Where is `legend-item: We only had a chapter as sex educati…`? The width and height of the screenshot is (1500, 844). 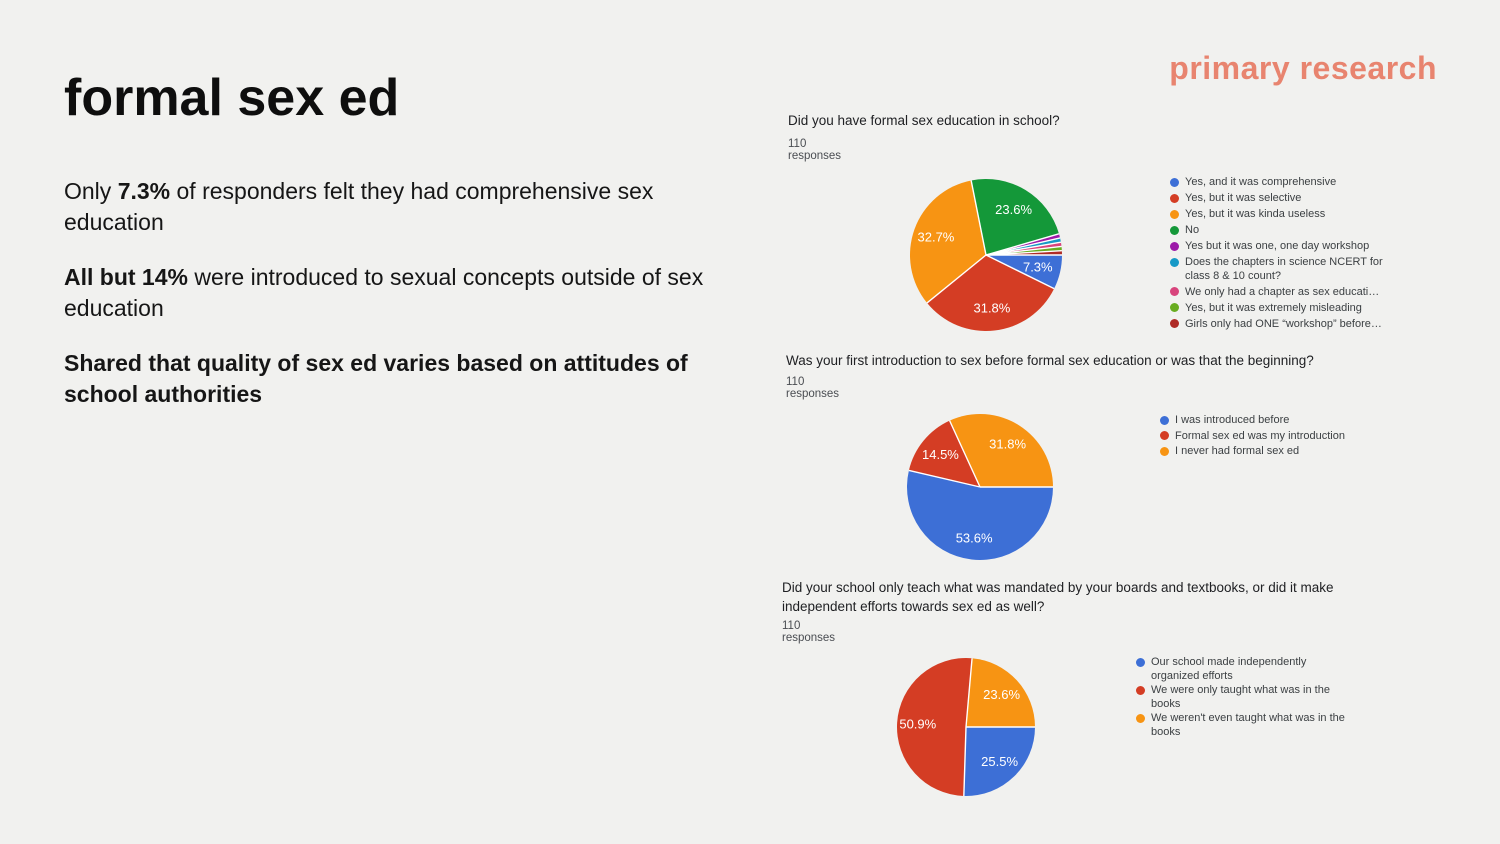
legend-item: We only had a chapter as sex educati… is located at coordinates (1281, 293).